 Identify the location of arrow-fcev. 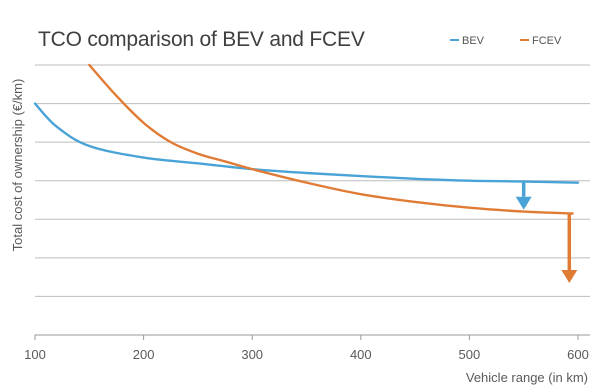
(569, 248).